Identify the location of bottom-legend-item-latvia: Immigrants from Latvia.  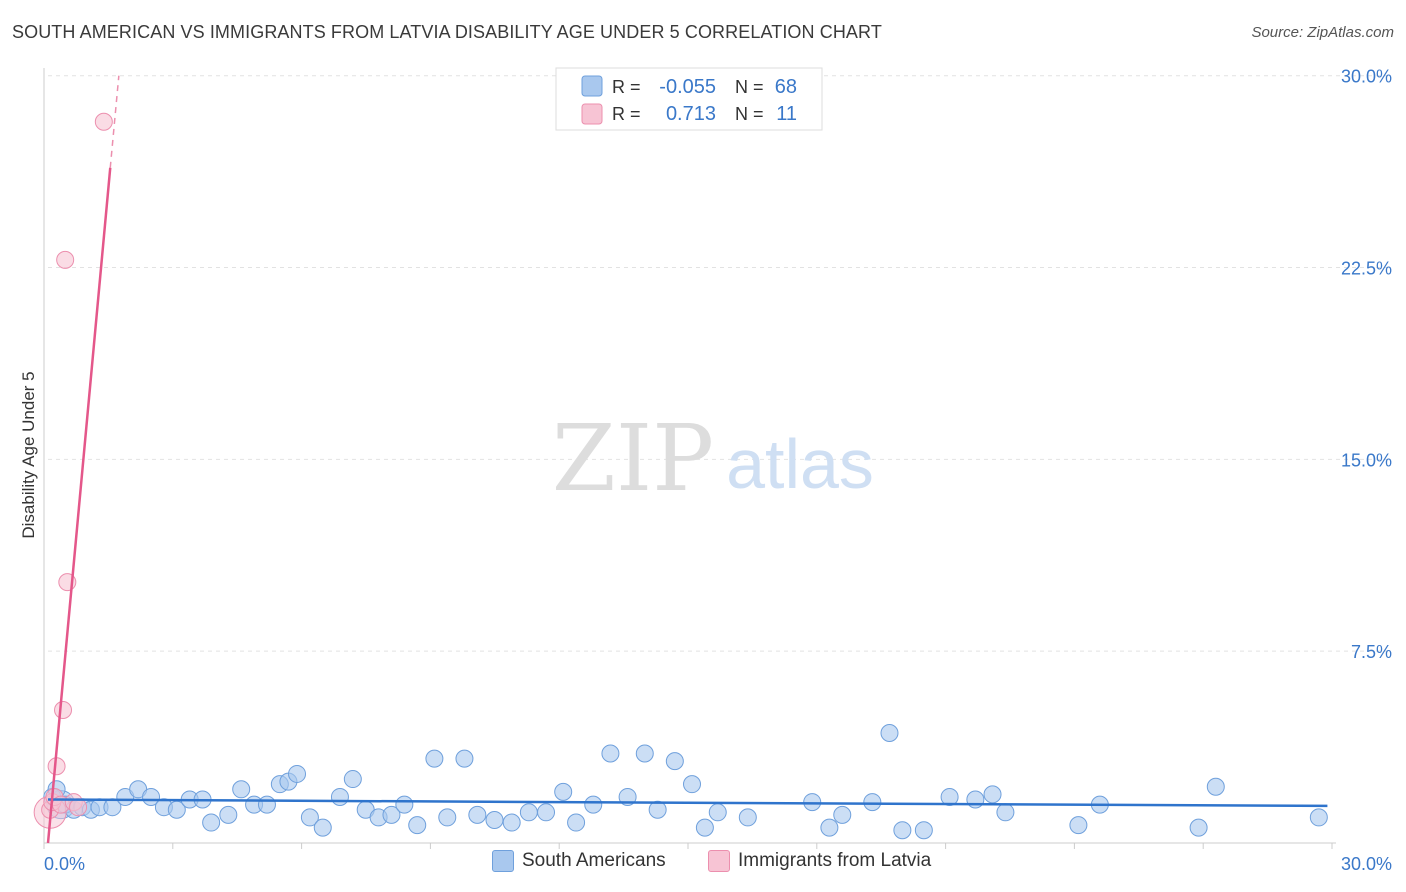
(819, 861).